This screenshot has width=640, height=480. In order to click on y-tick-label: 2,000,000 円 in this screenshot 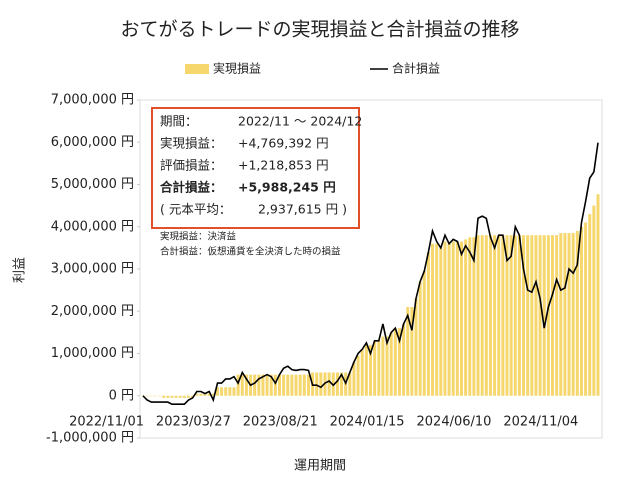, I will do `click(92, 311)`.